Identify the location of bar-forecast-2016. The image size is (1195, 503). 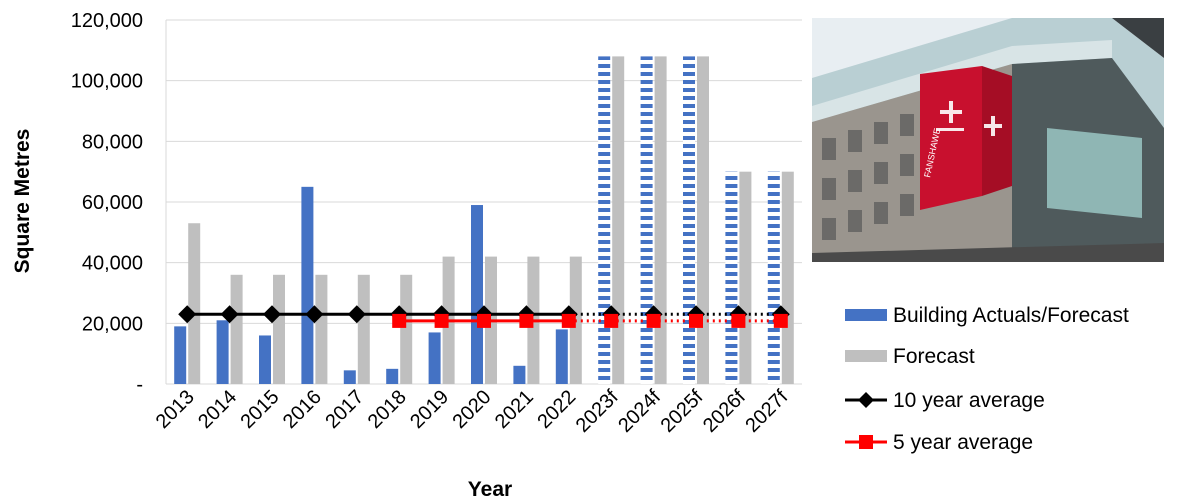
(321, 329).